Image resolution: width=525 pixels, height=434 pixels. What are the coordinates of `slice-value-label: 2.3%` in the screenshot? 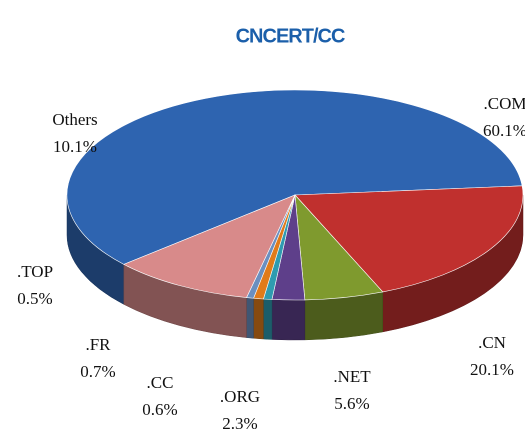 It's located at (239, 423).